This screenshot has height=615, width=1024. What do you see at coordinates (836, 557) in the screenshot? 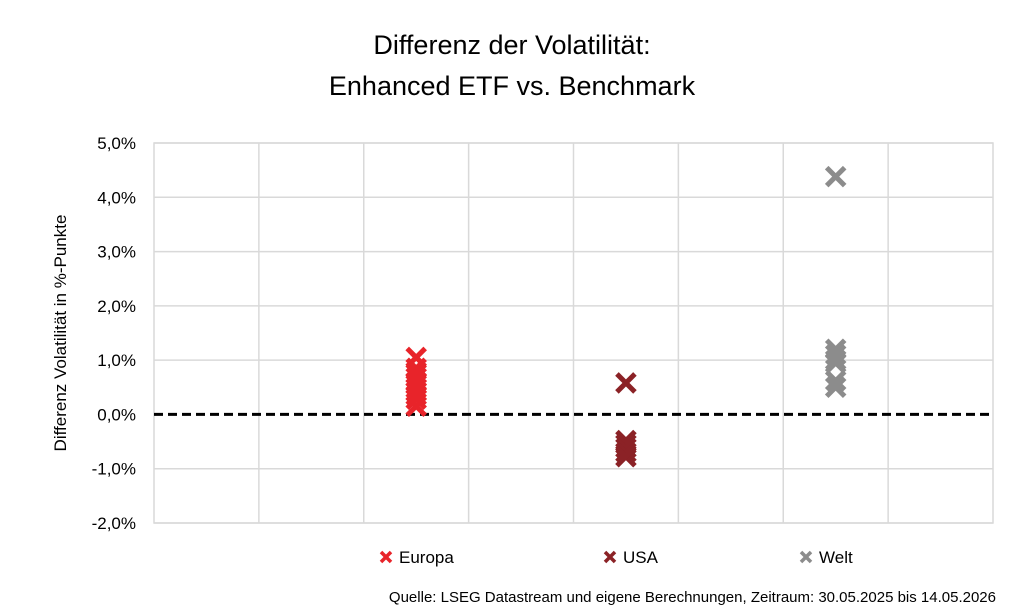
I see `legend-label: Welt` at bounding box center [836, 557].